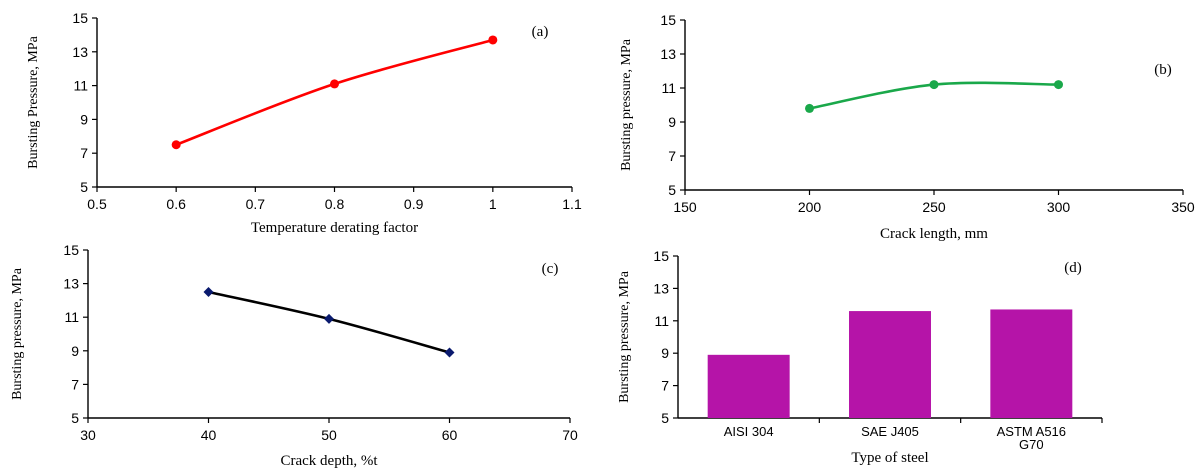  What do you see at coordinates (668, 54) in the screenshot?
I see `y-tick-label-b: 13` at bounding box center [668, 54].